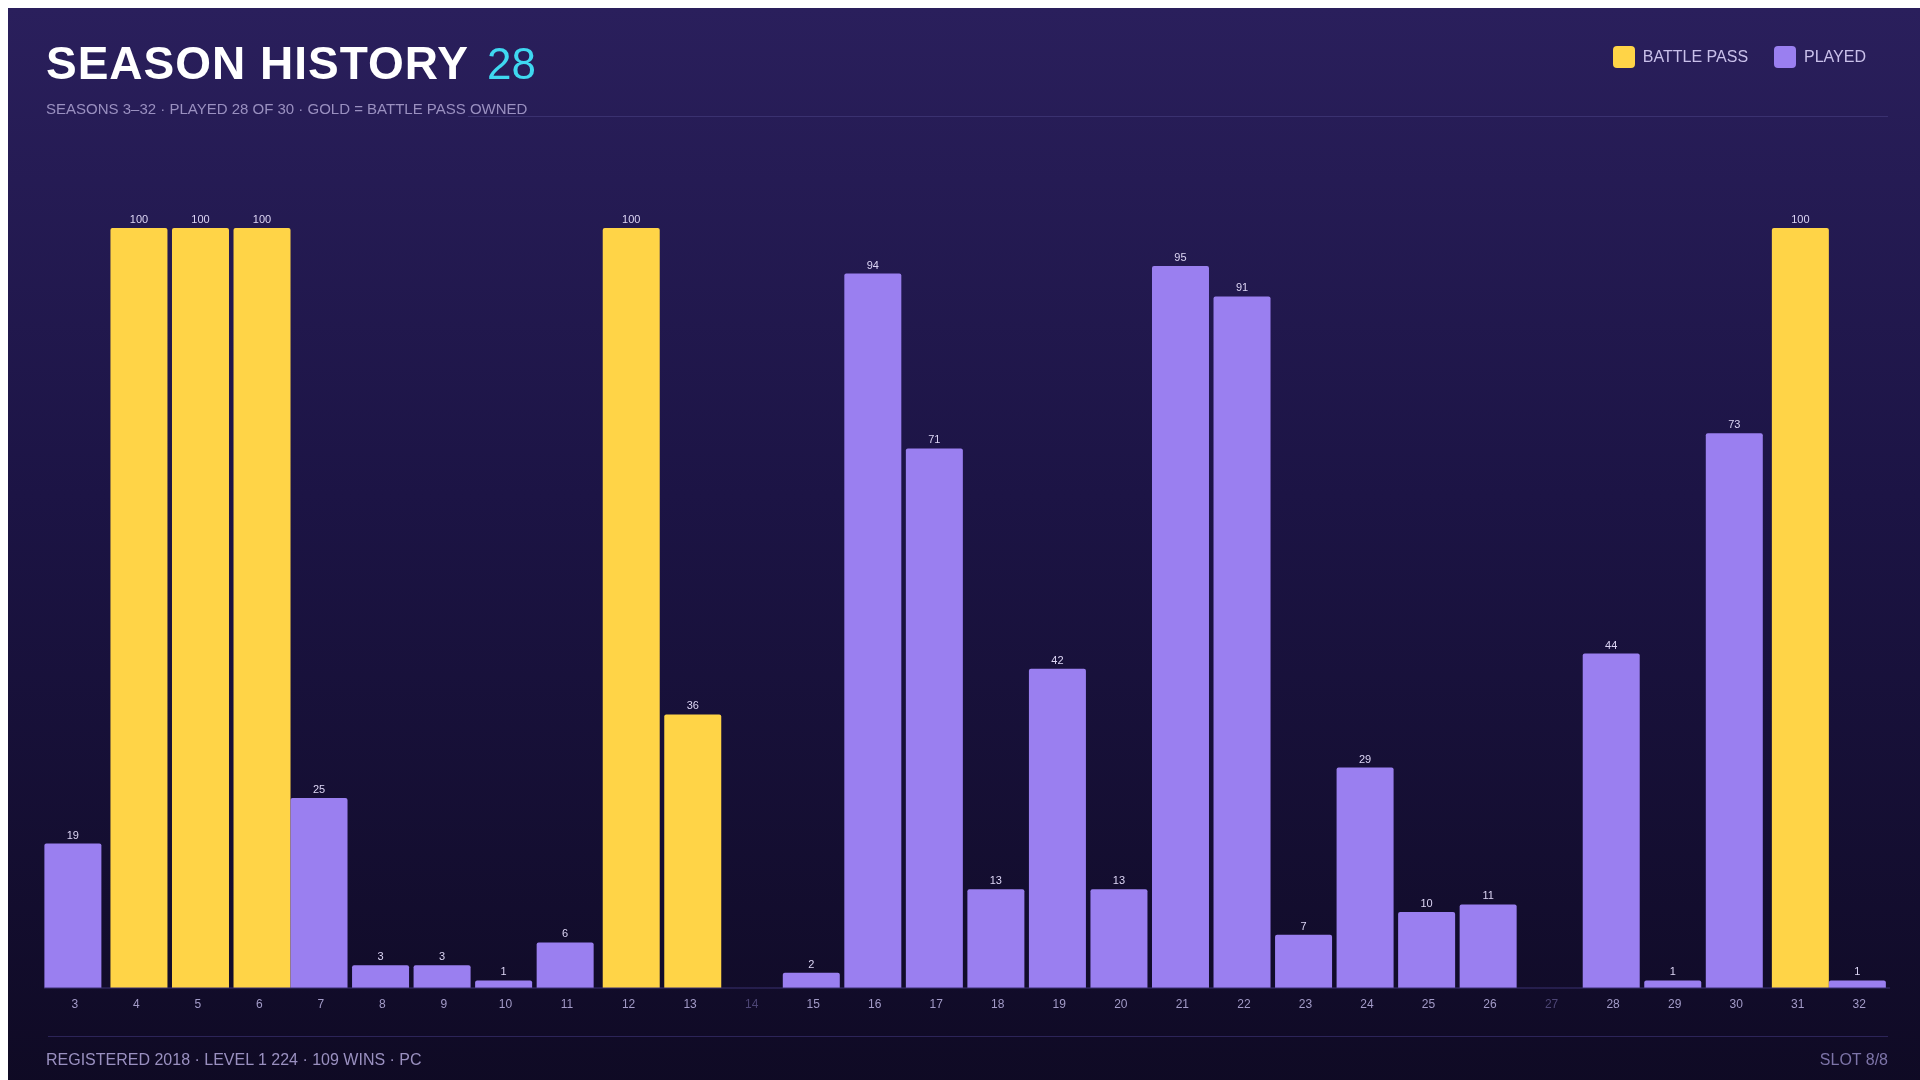 This screenshot has width=1920, height=1080. What do you see at coordinates (1835, 57) in the screenshot?
I see `legend-label: PLAYED` at bounding box center [1835, 57].